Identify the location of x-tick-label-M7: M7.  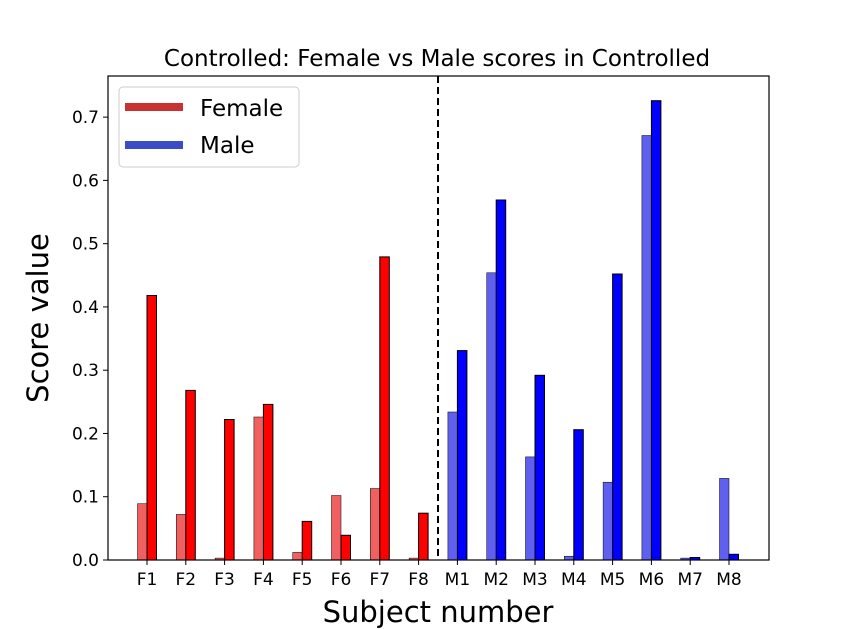
(689, 580).